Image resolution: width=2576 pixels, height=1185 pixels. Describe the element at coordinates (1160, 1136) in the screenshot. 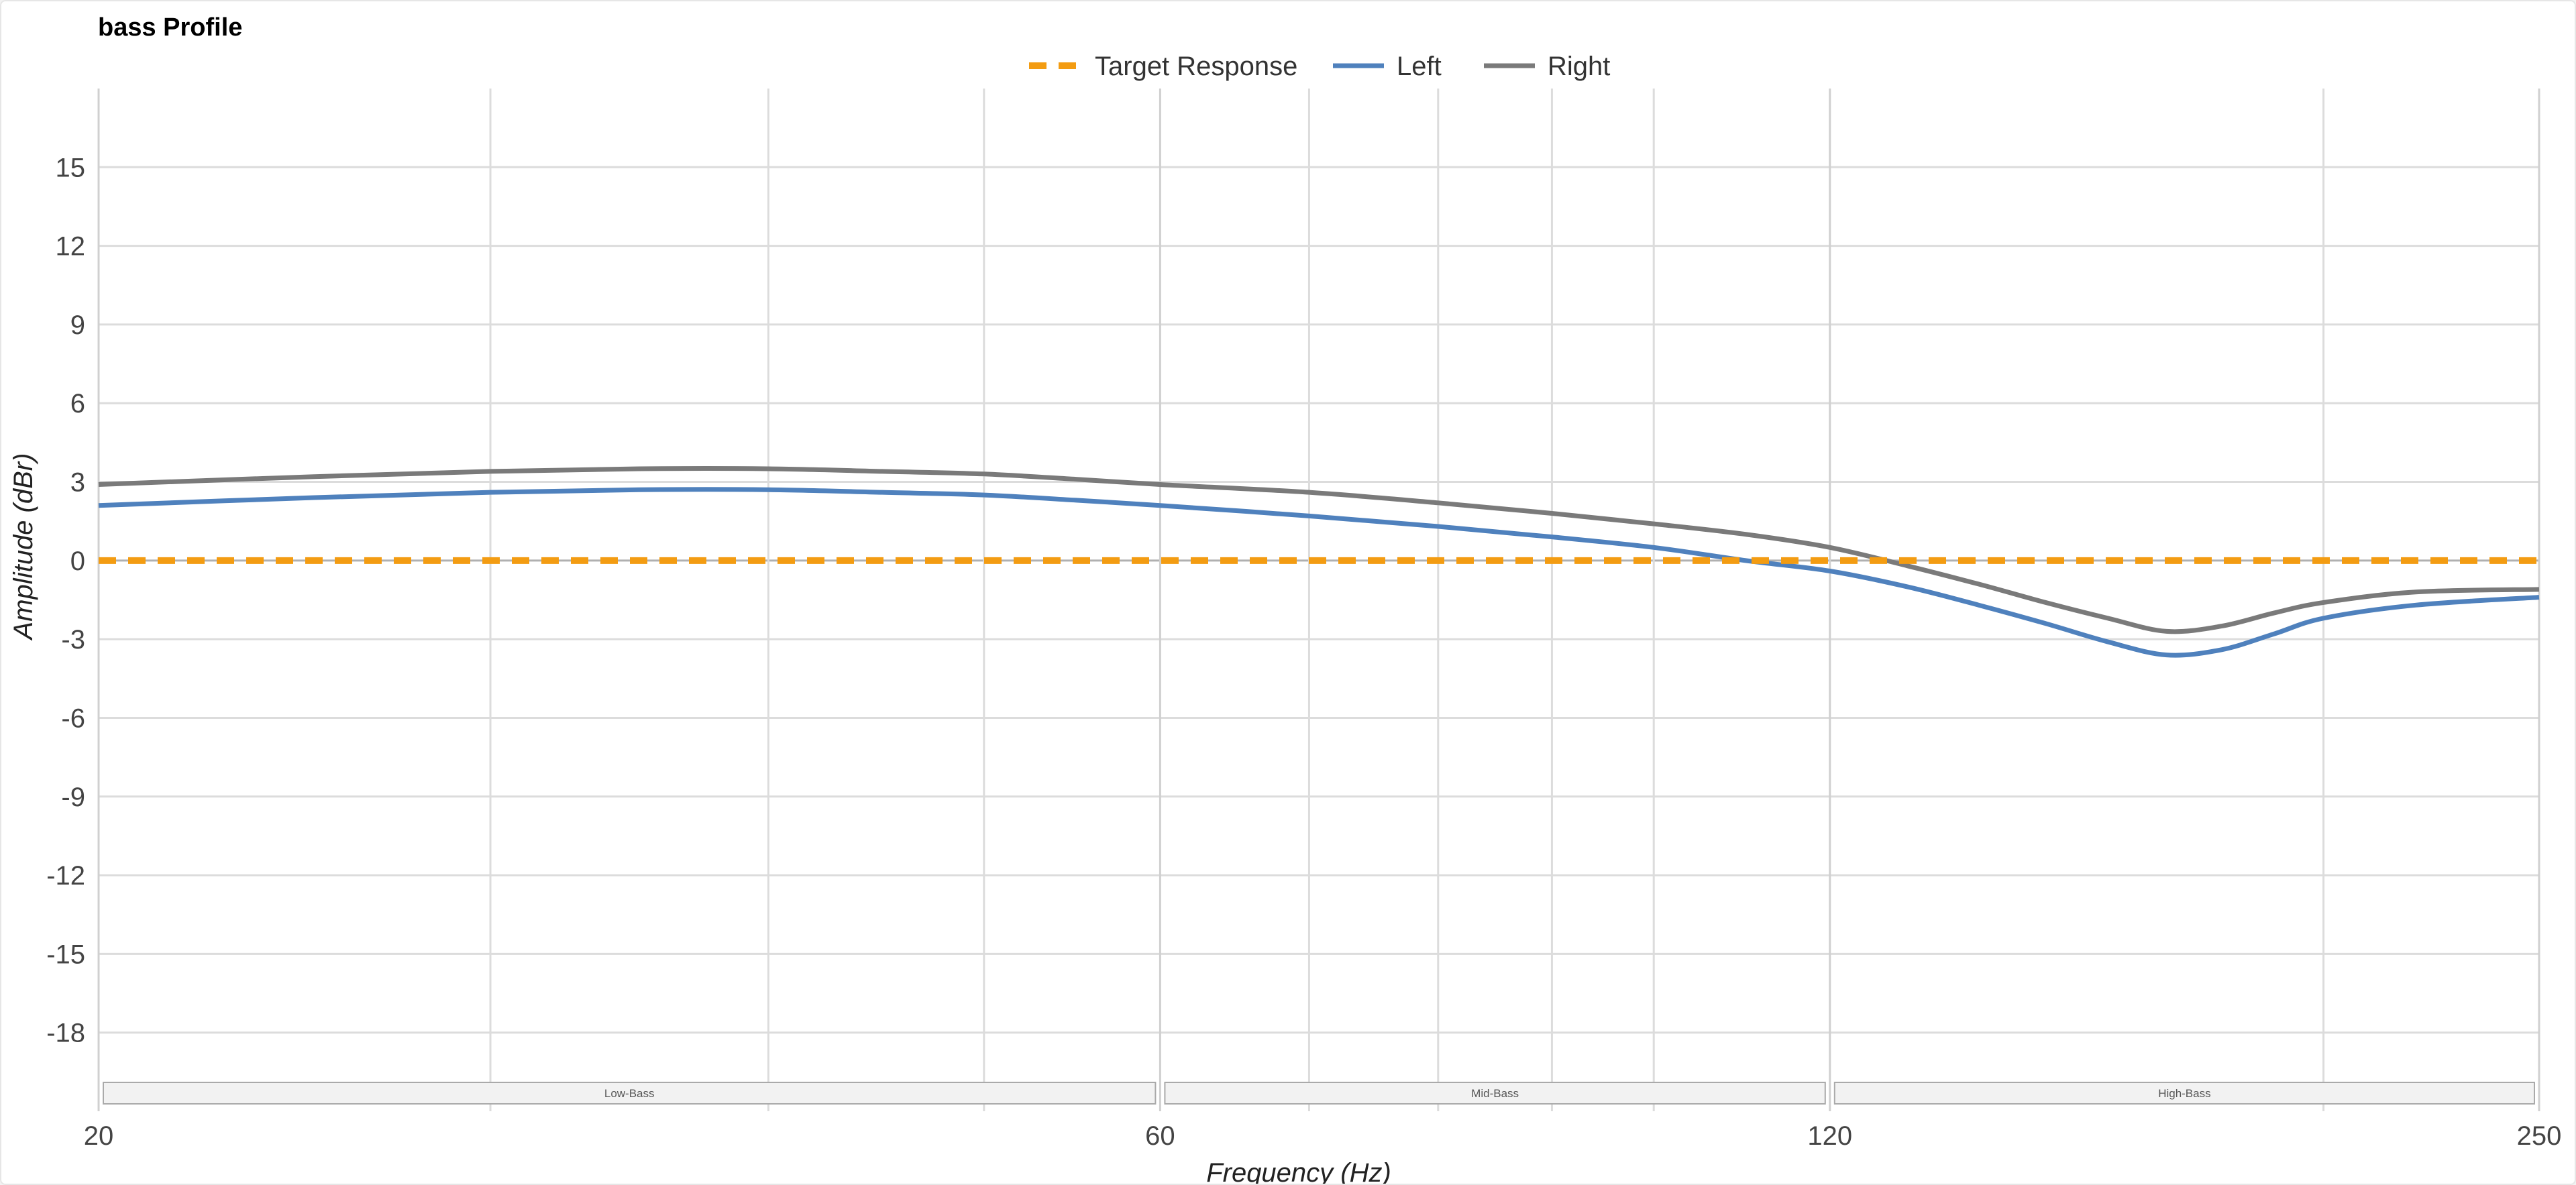

I see `x-tick-label: 60` at that location.